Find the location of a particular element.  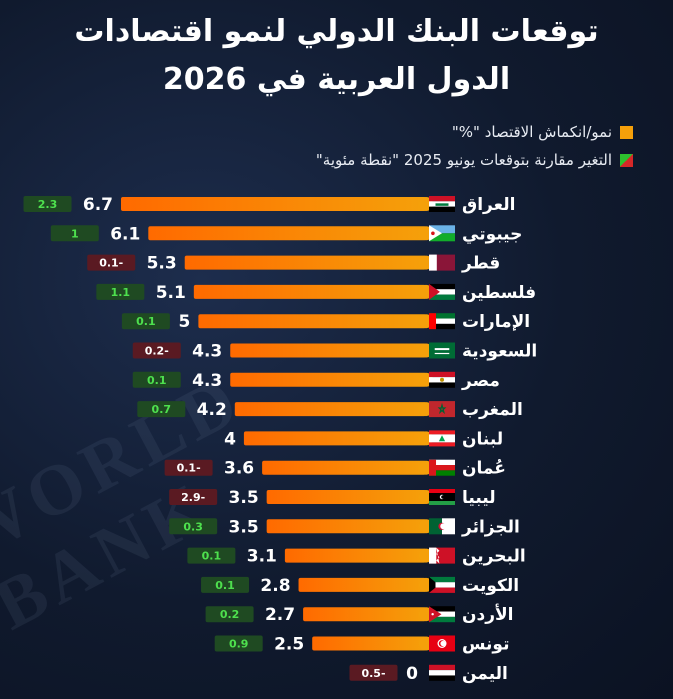

lebanon-flag-icon is located at coordinates (442, 438).